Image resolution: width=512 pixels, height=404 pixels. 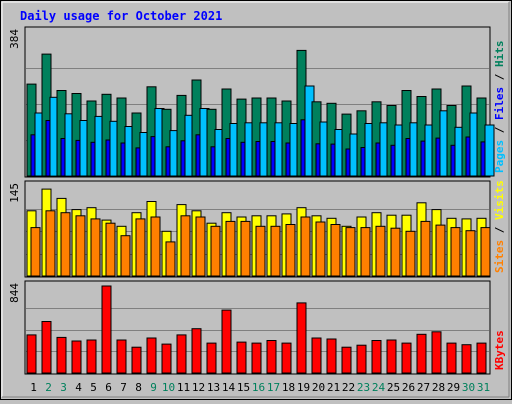 I want to click on day-label-29: 29, so click(x=453, y=387).